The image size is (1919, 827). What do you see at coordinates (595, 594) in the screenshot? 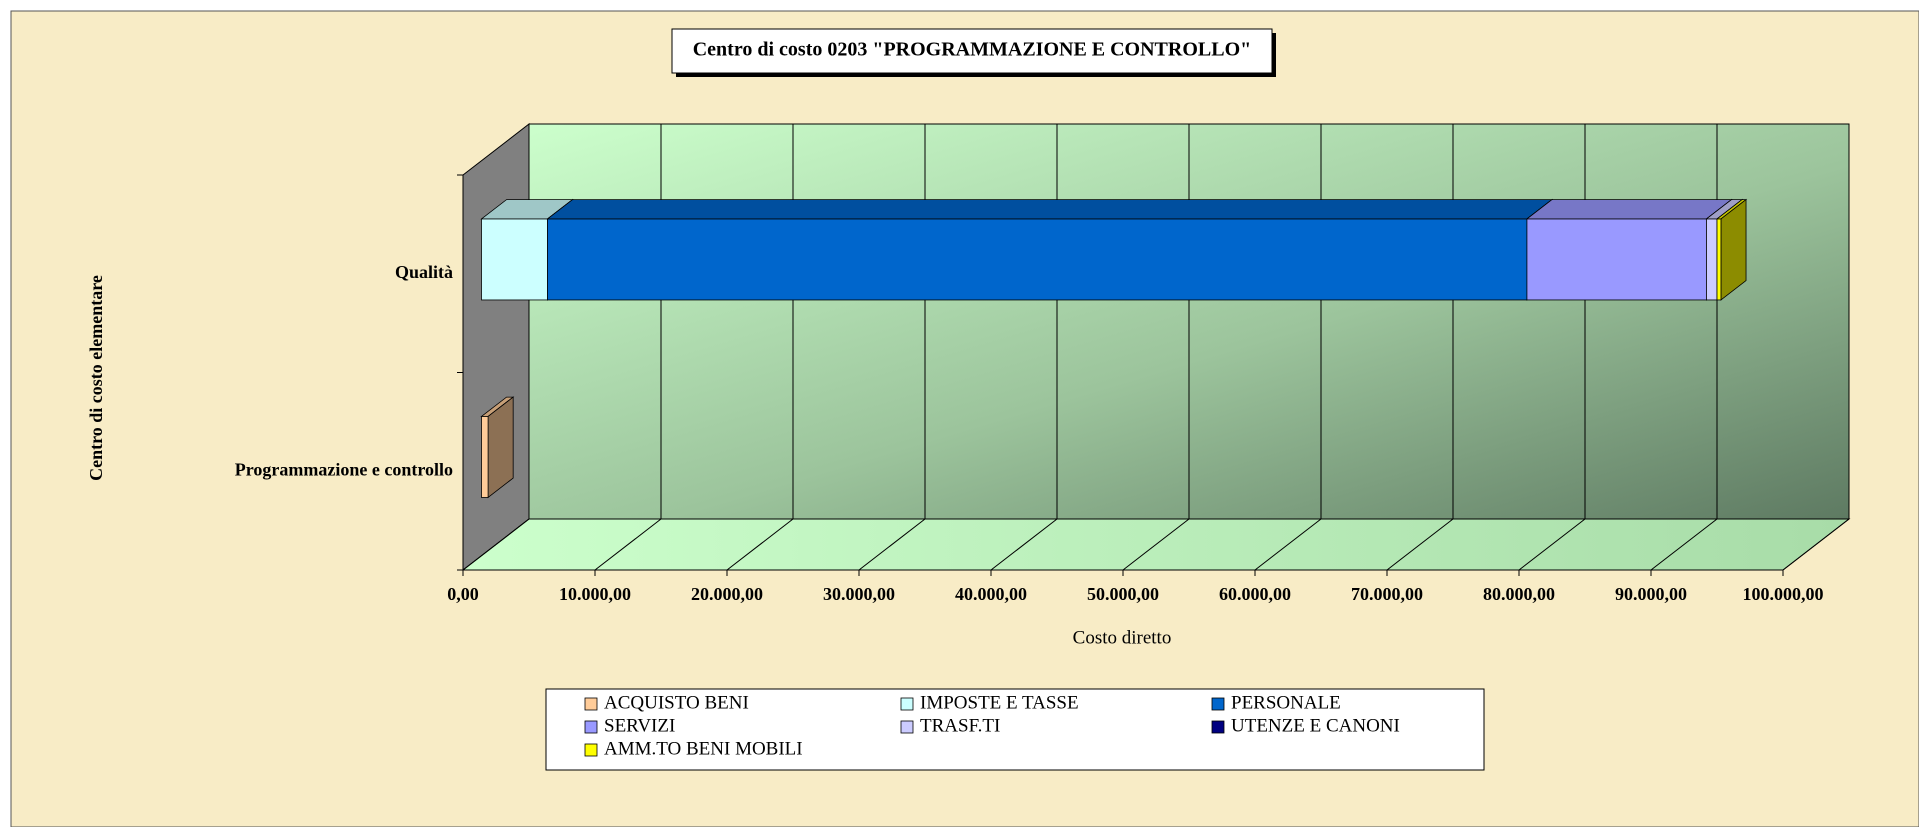
I see `x-tick-label: 10.000,00` at bounding box center [595, 594].